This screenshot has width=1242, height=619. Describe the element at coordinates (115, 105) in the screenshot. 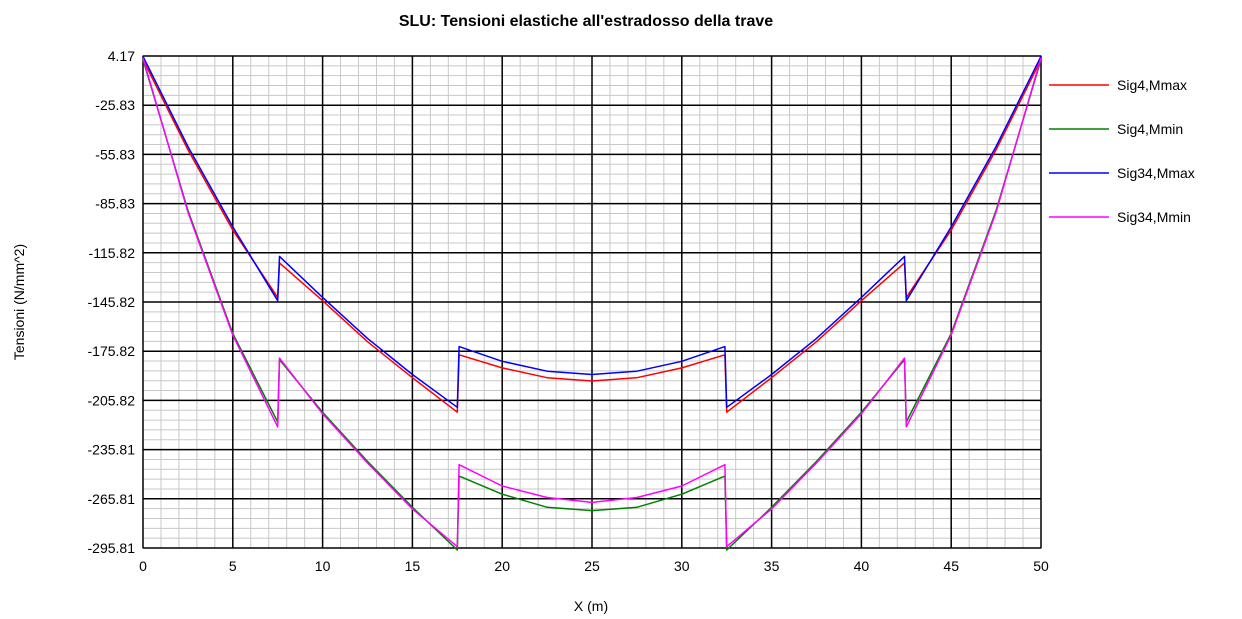

I see `y-tick-label: -25.83` at that location.